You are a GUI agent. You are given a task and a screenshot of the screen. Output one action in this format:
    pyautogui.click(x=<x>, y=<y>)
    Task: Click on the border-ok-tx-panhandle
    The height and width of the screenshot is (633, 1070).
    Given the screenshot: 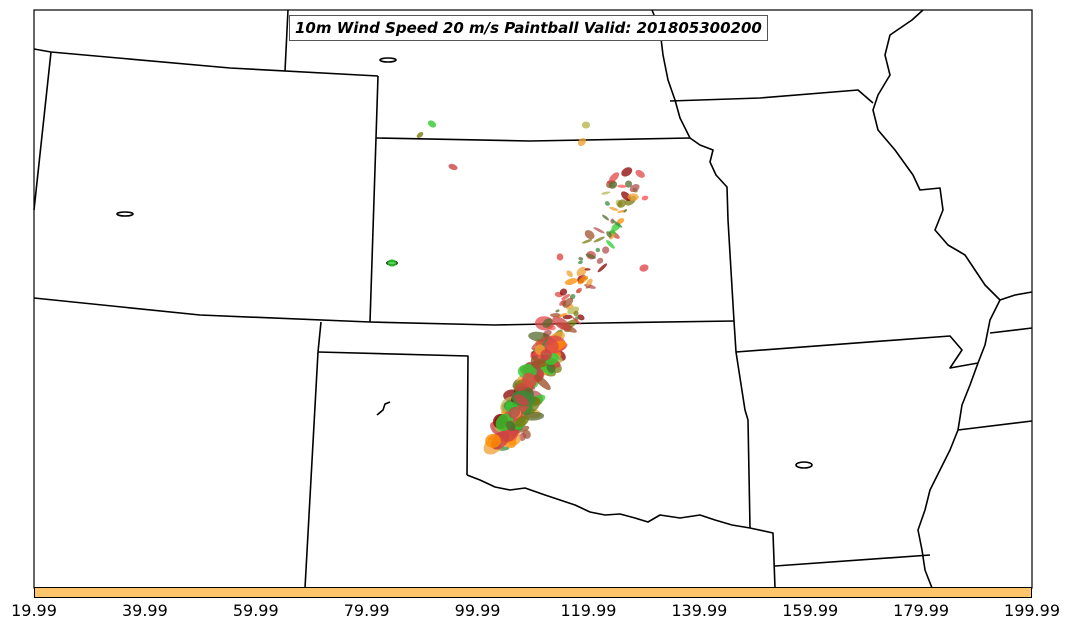 What is the action you would take?
    pyautogui.click(x=393, y=413)
    